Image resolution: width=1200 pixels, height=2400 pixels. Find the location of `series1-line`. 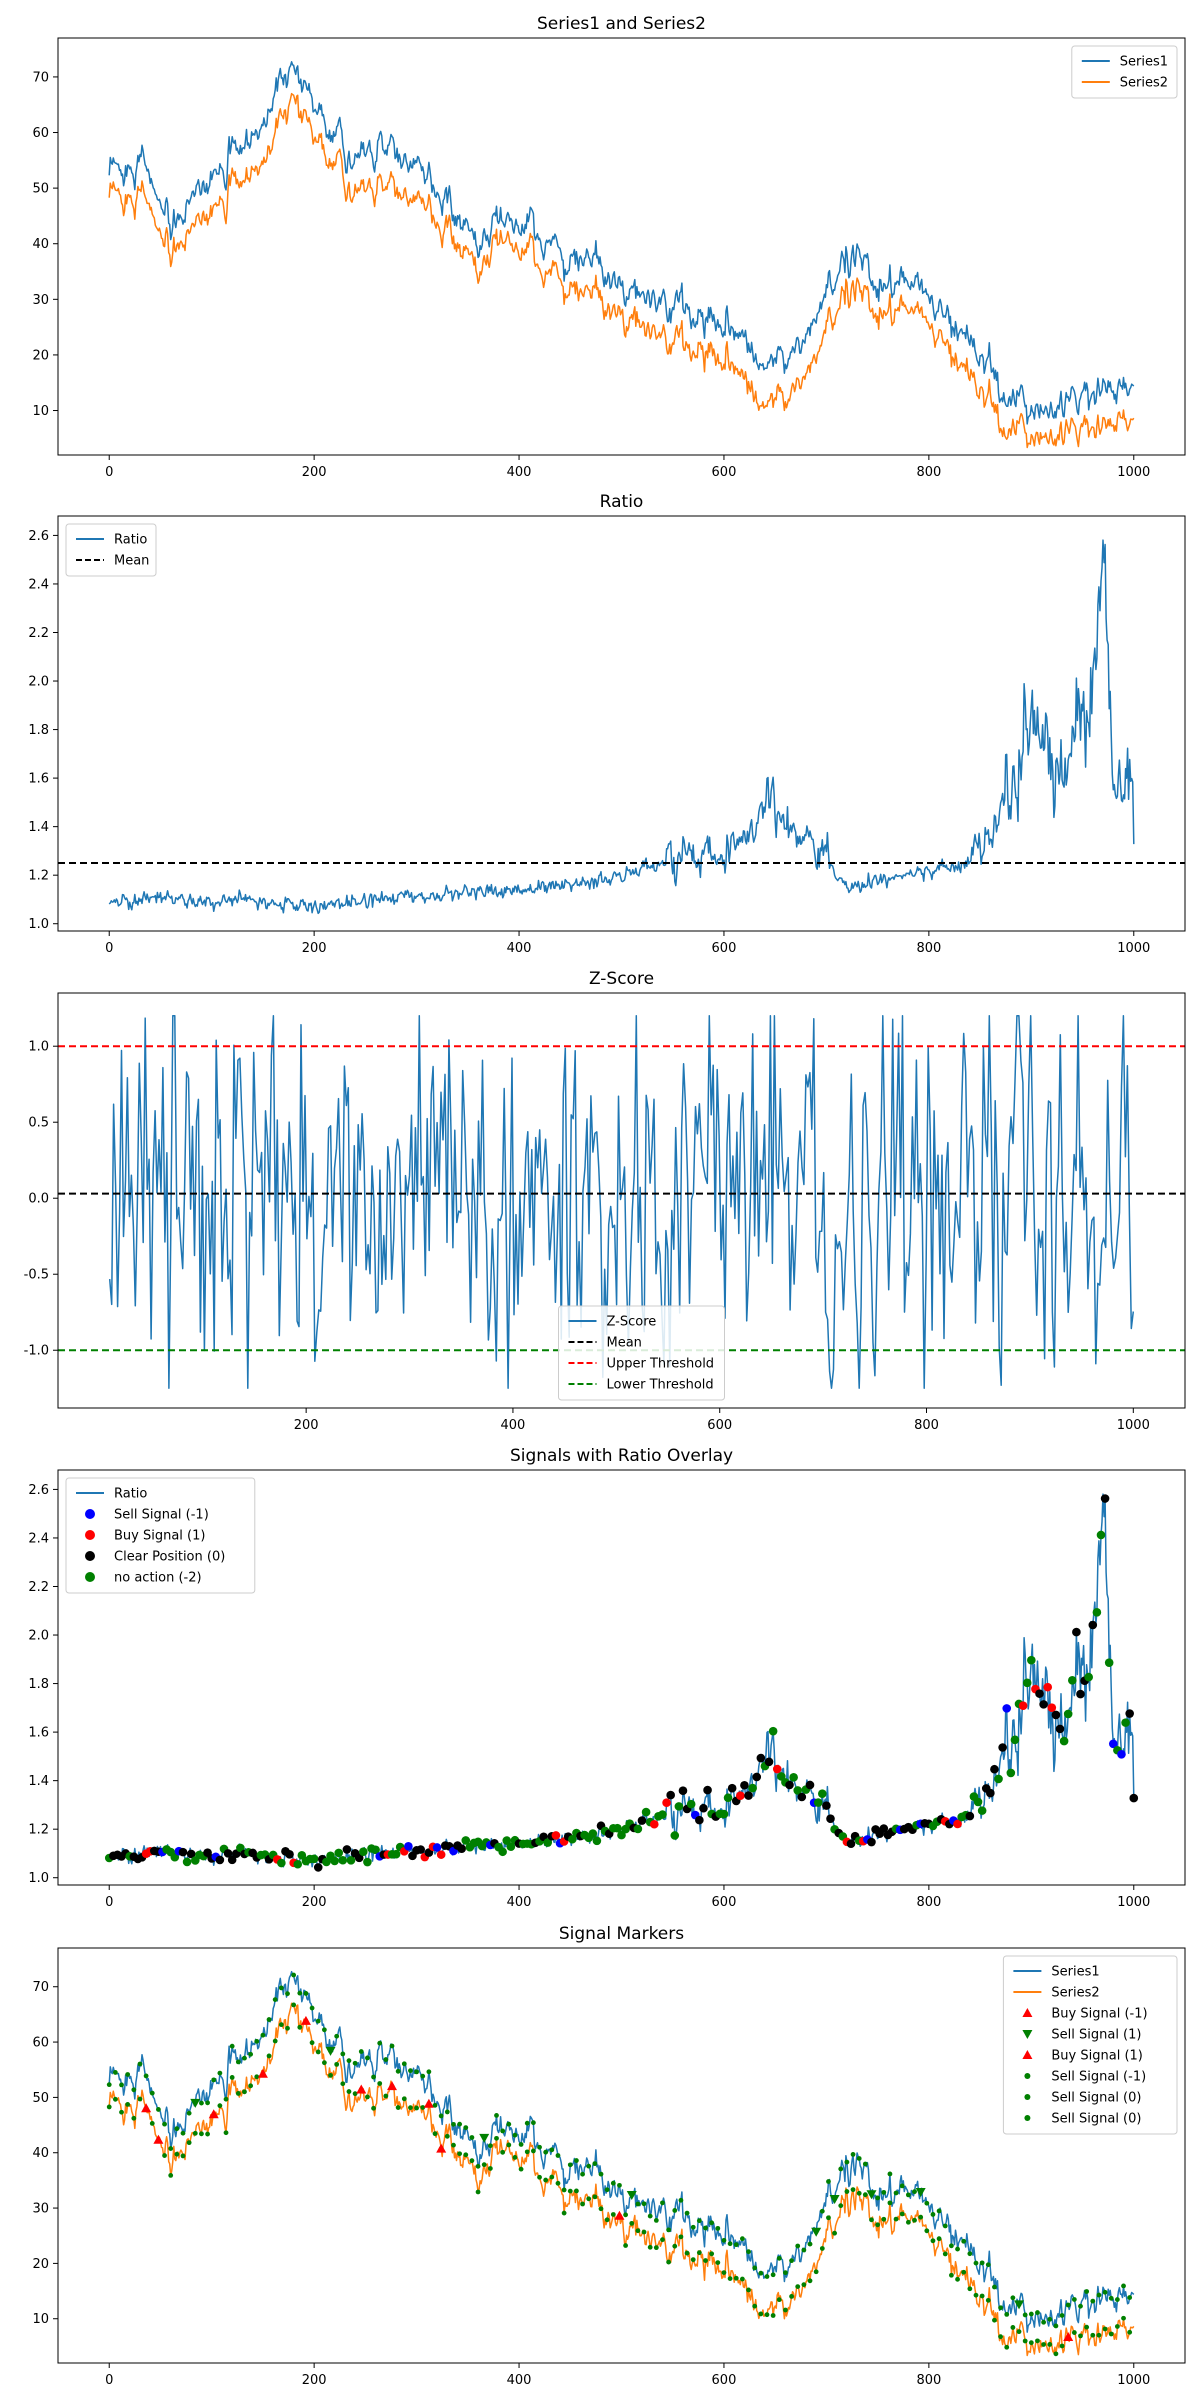

series1-line is located at coordinates (621, 2151).